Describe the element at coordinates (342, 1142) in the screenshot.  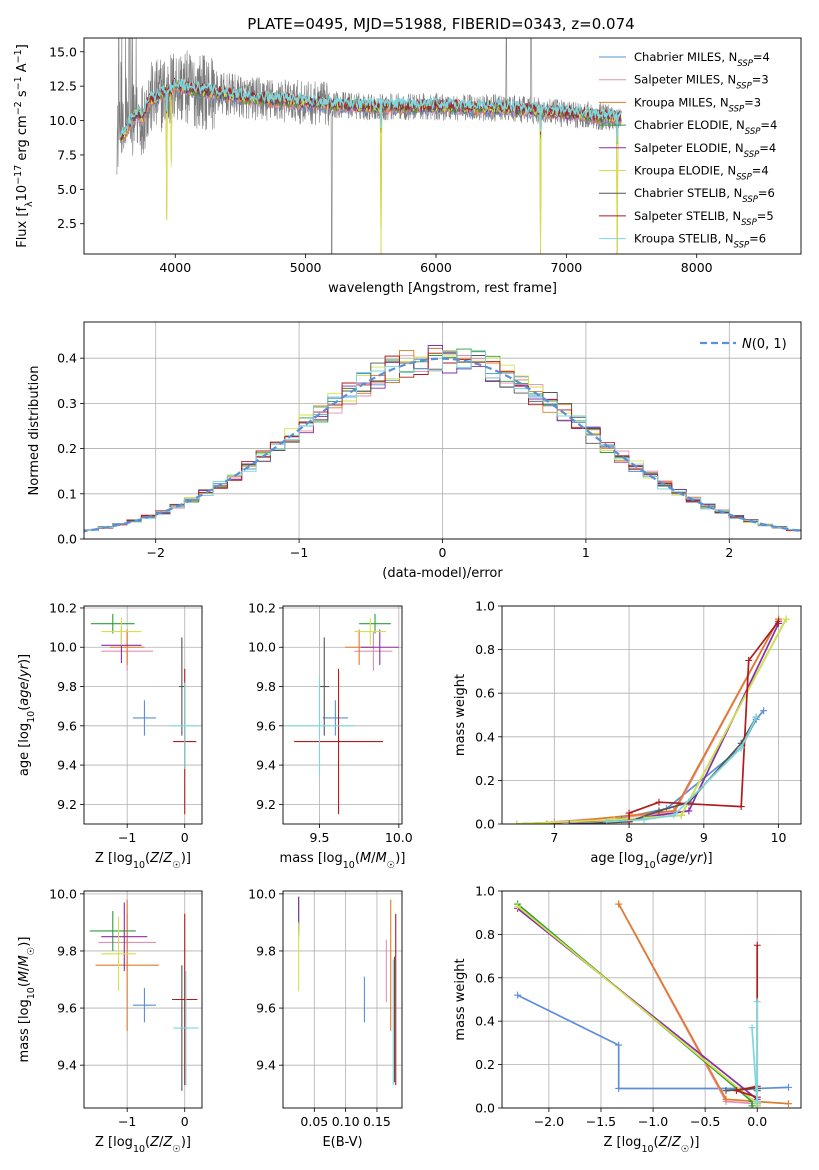
I see `x-axis-label: E(B-V)` at that location.